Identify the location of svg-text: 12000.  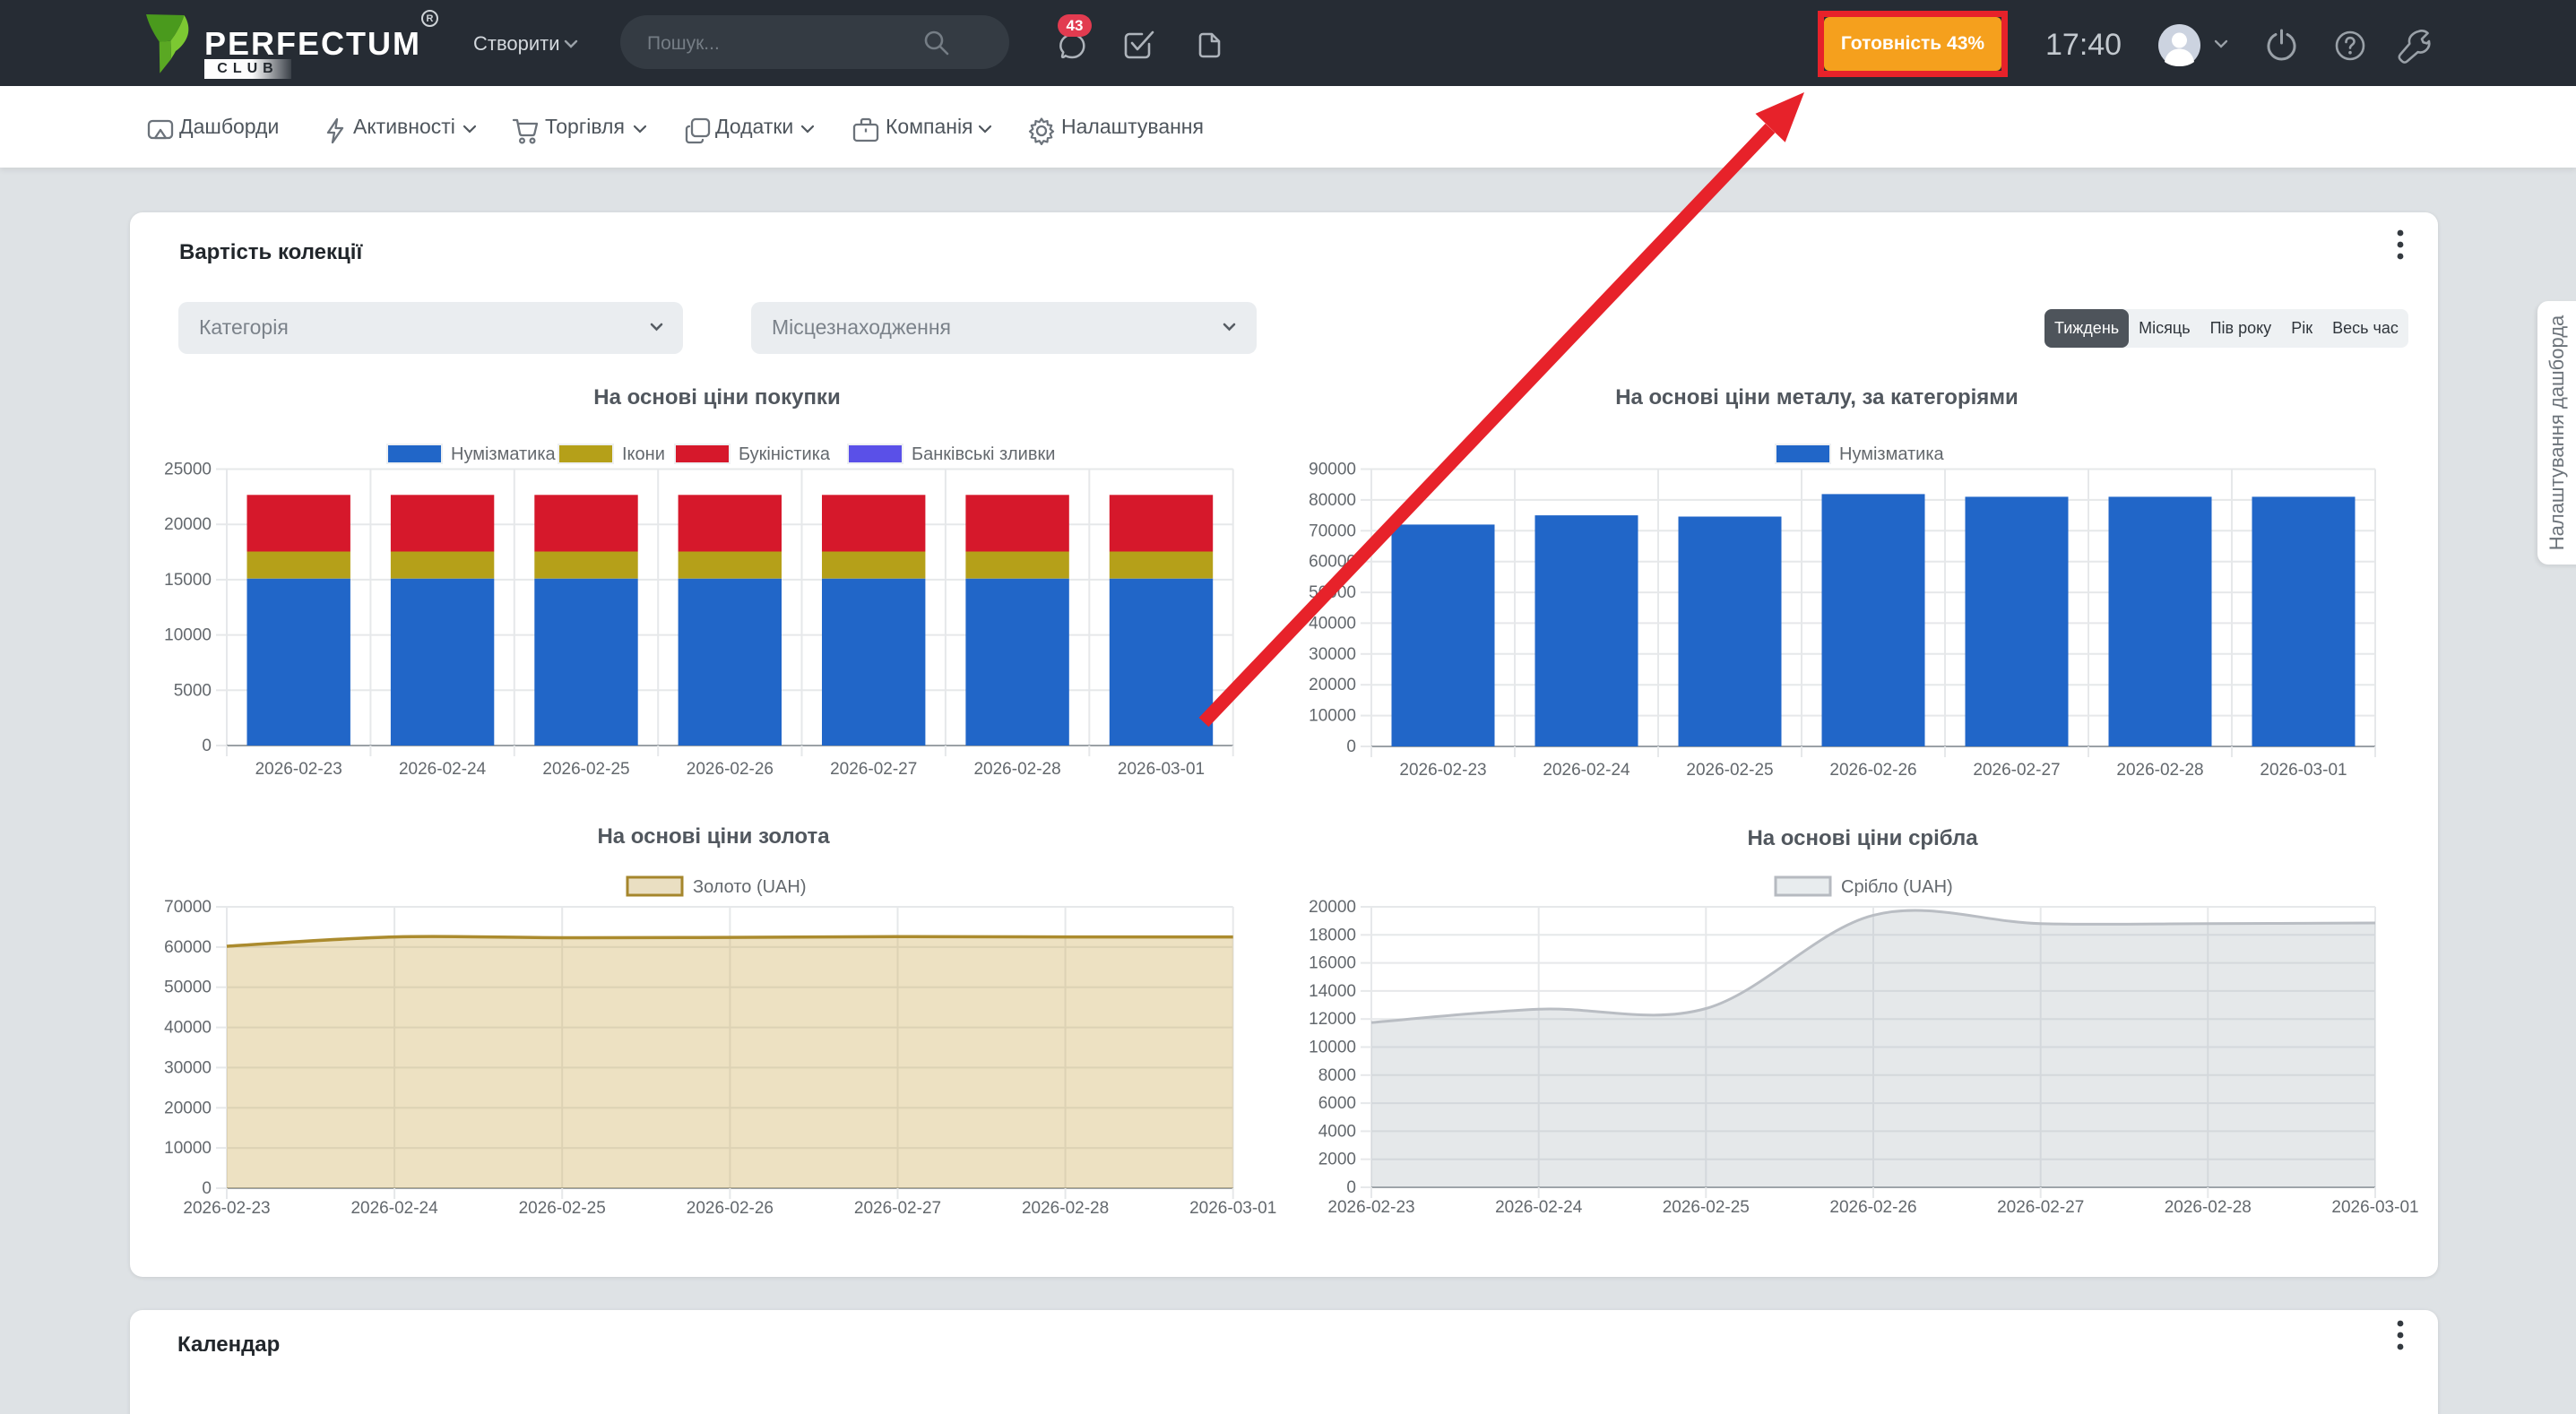
(1332, 1019).